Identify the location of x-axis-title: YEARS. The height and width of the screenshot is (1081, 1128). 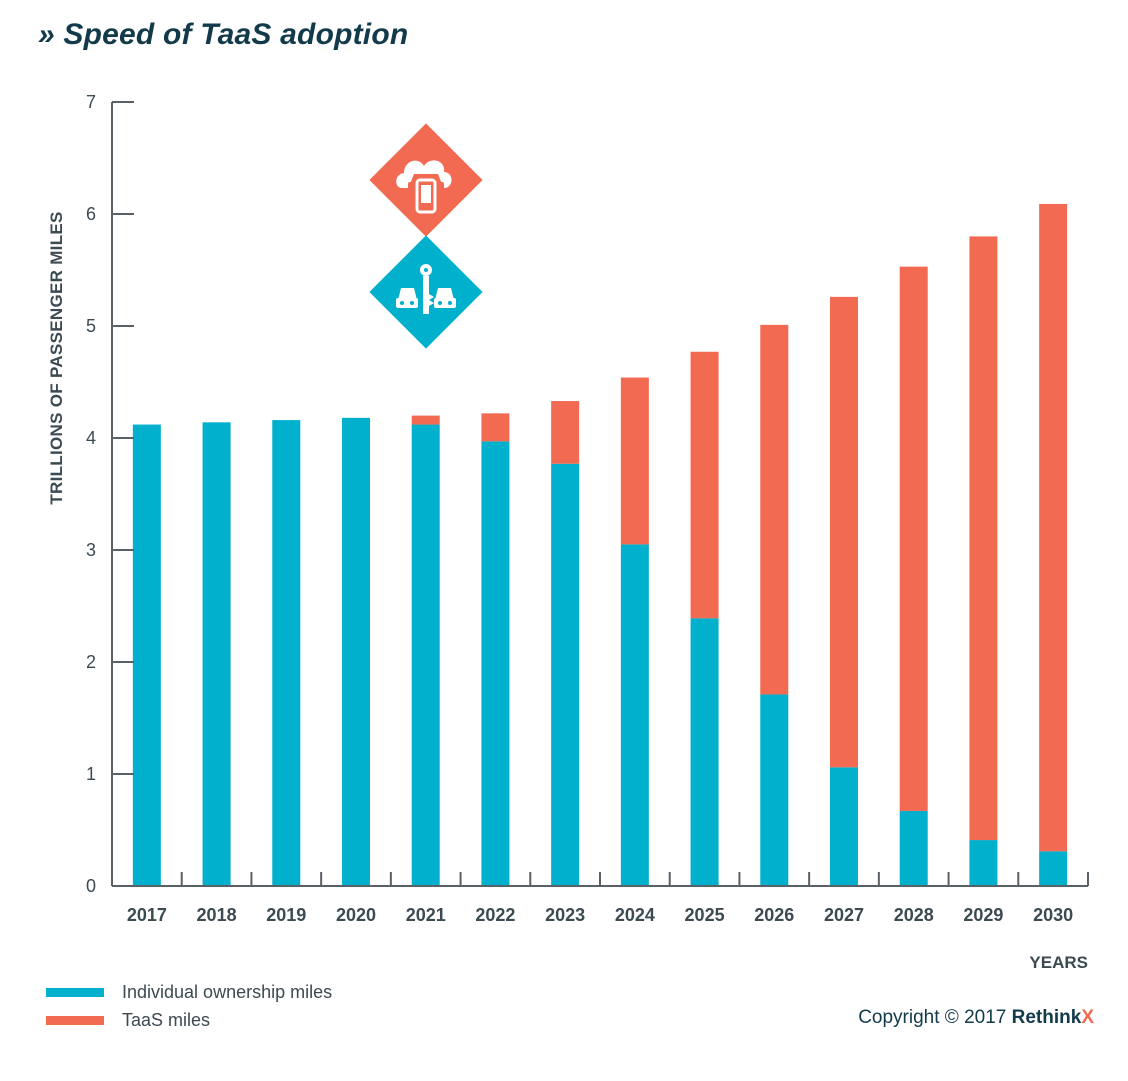
(1058, 962).